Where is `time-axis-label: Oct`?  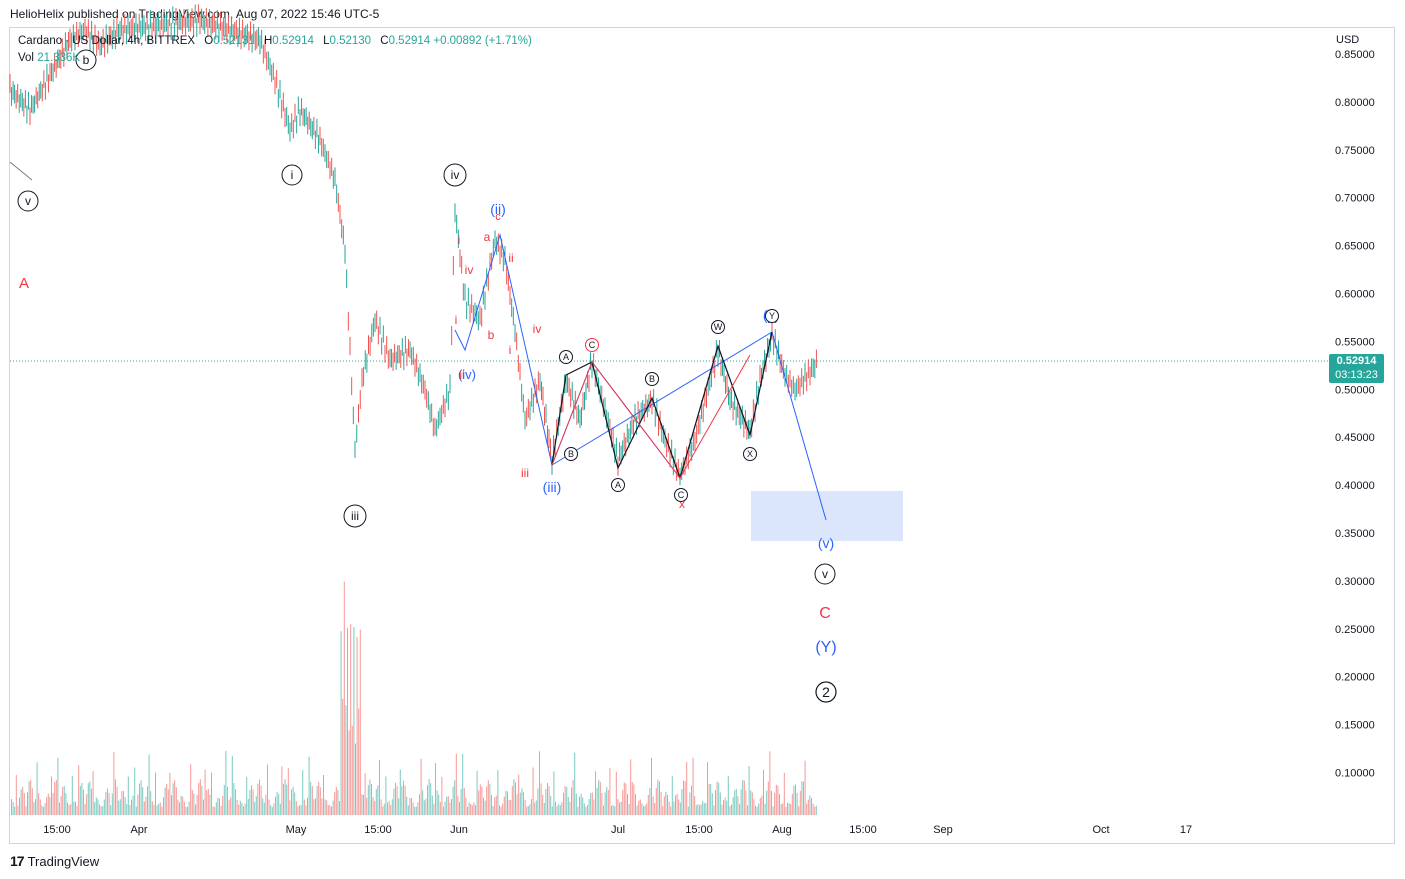
time-axis-label: Oct is located at coordinates (1100, 830).